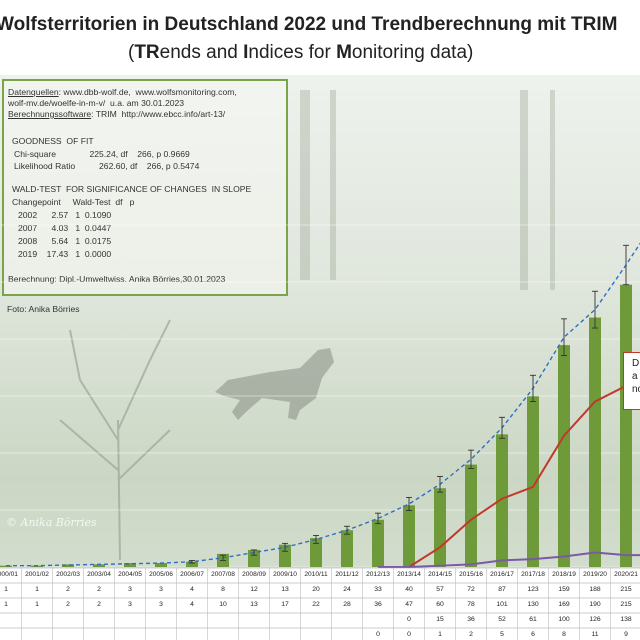  What do you see at coordinates (347, 604) in the screenshot?
I see `table-value: 28` at bounding box center [347, 604].